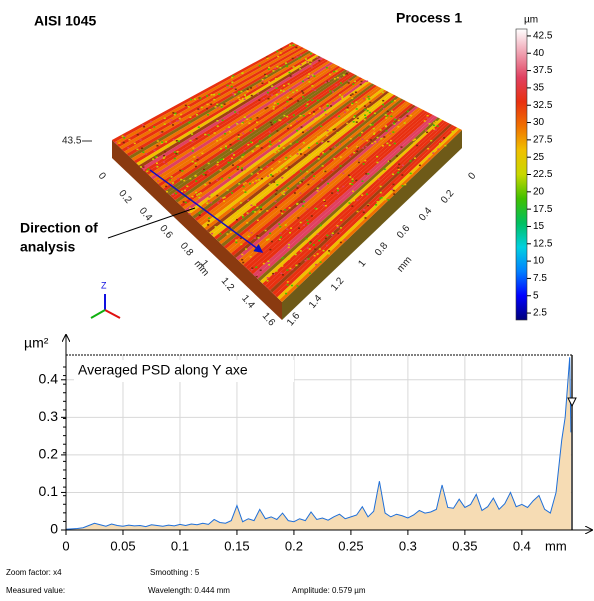  I want to click on colorbar-tick-label: 22.5, so click(543, 174).